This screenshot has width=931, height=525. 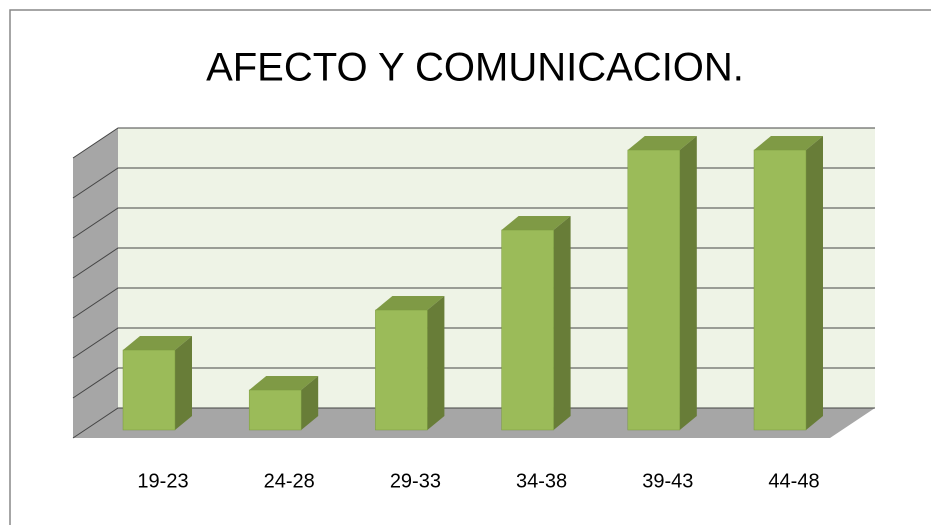 What do you see at coordinates (667, 481) in the screenshot?
I see `x-tick-label: 39-43` at bounding box center [667, 481].